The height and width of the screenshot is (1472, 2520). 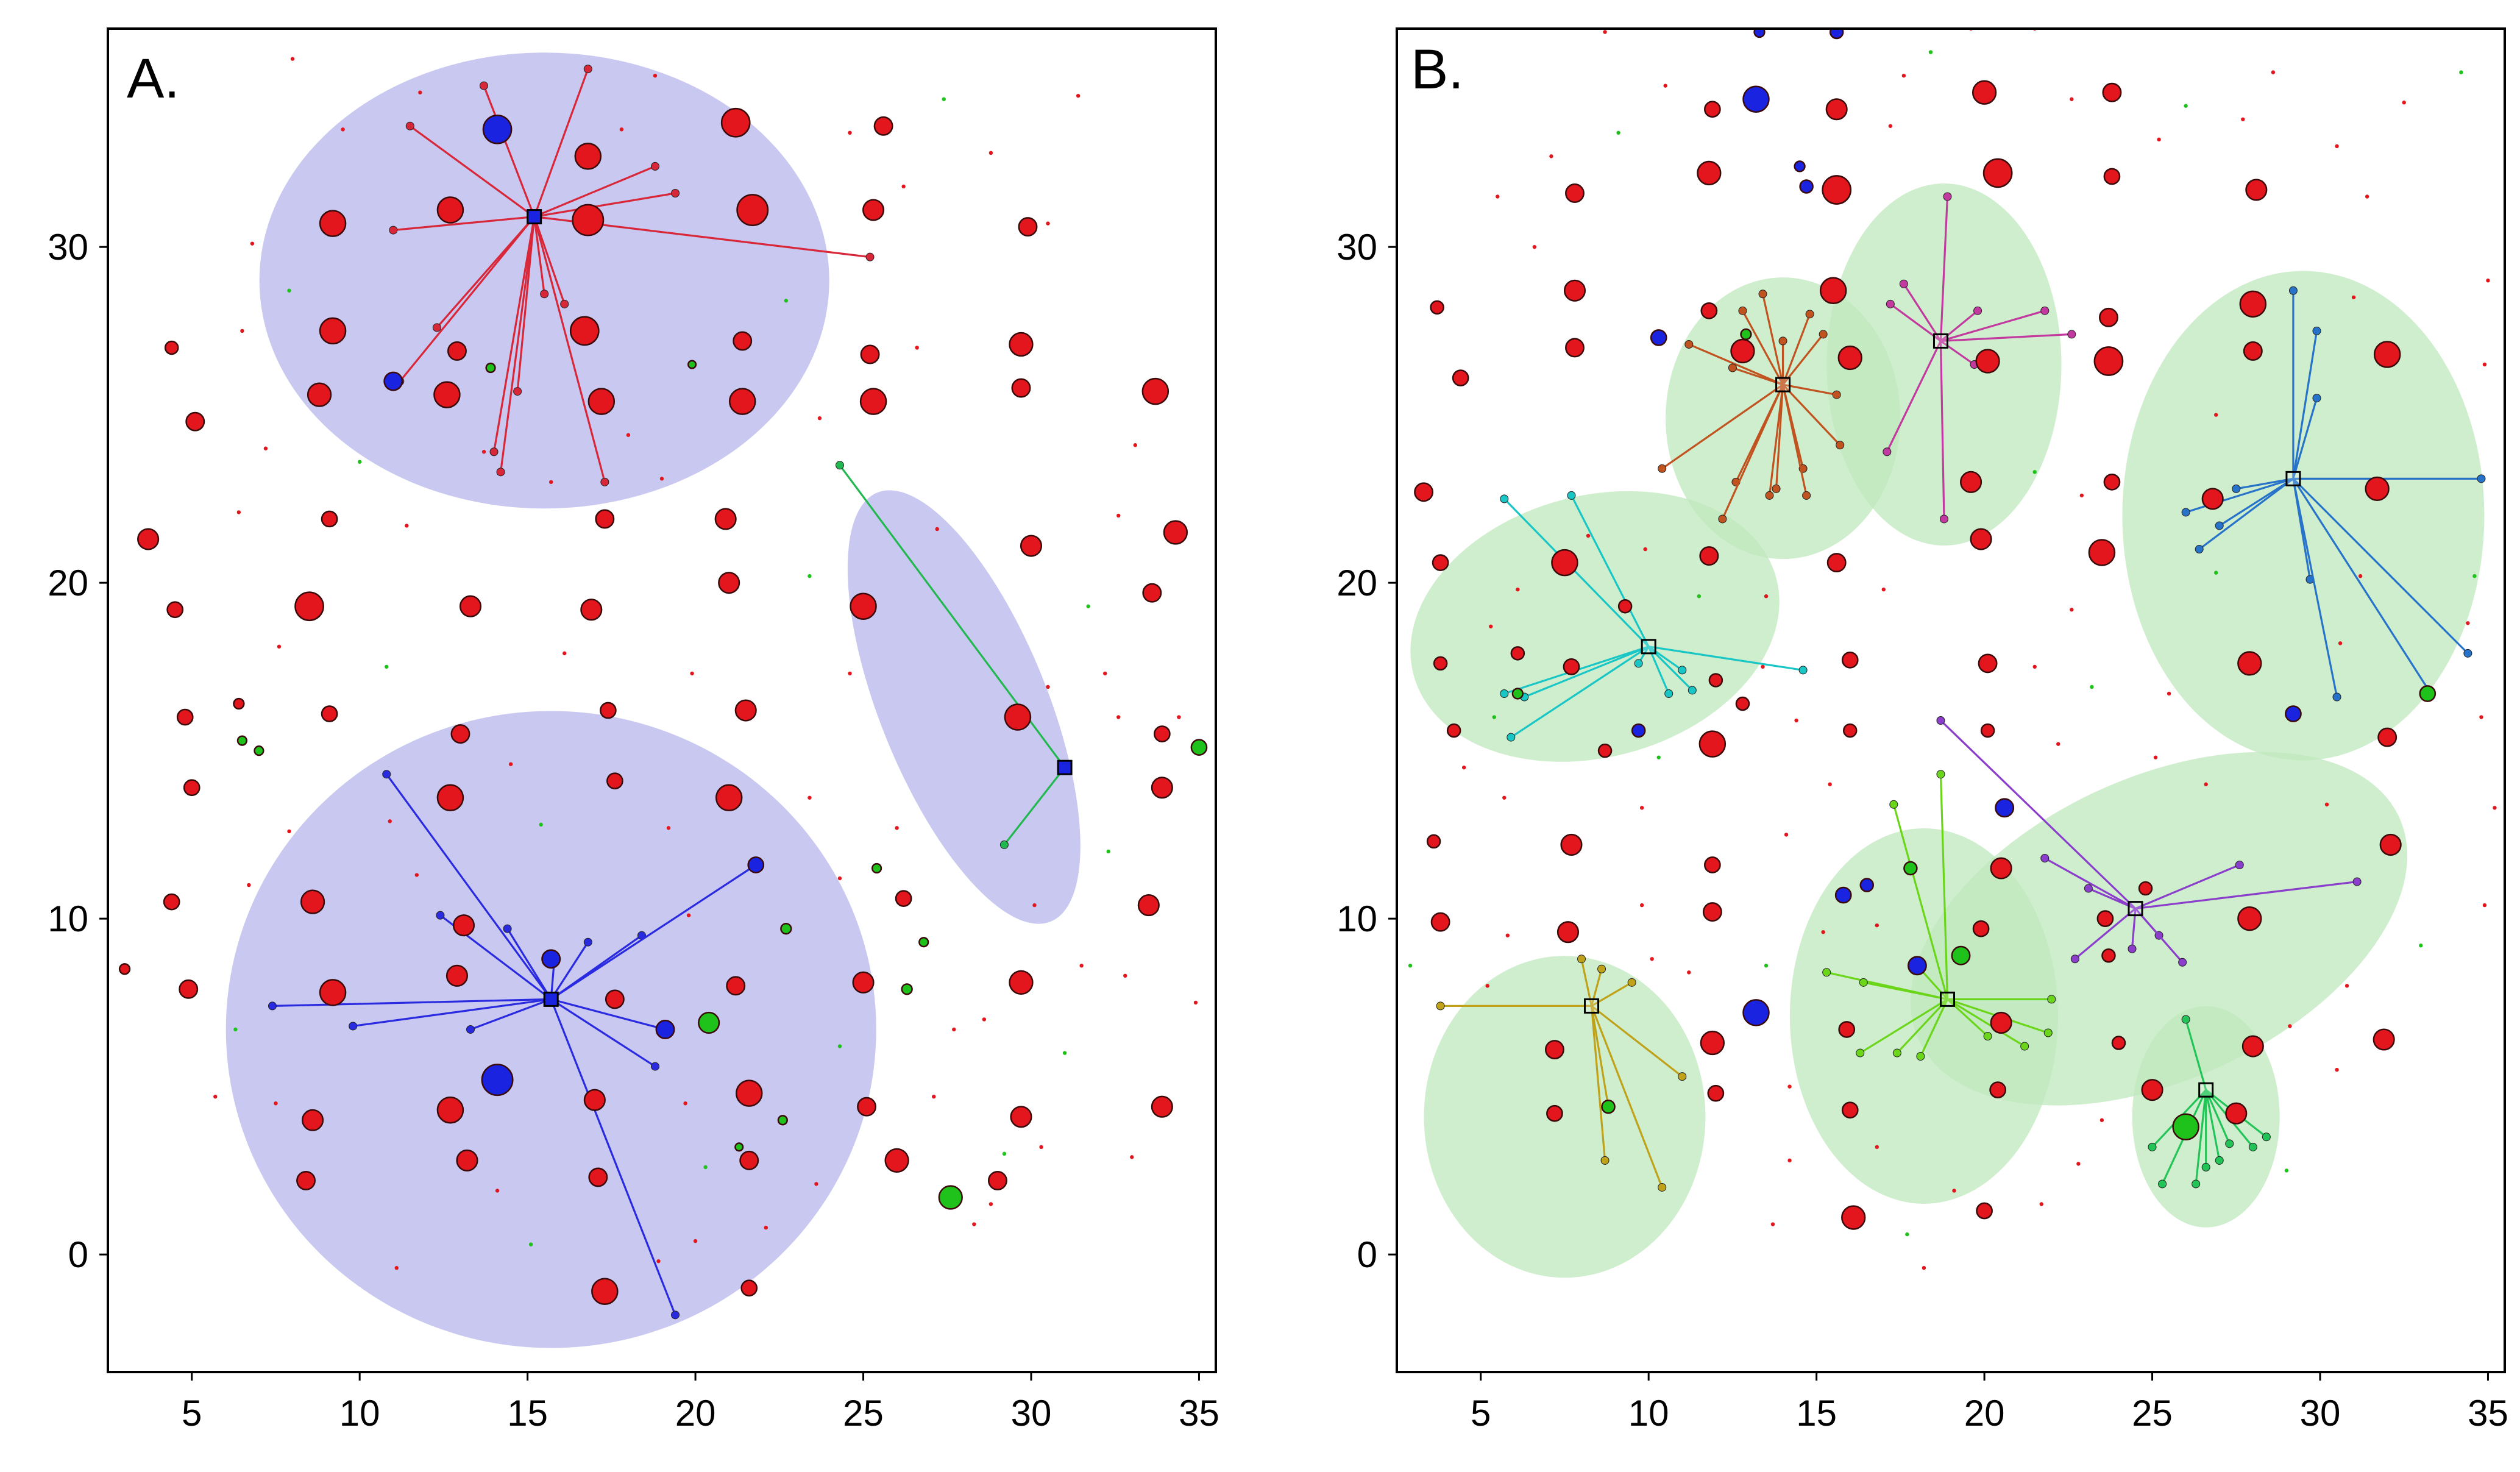 I want to click on hub-2-marker, so click(x=1940, y=341).